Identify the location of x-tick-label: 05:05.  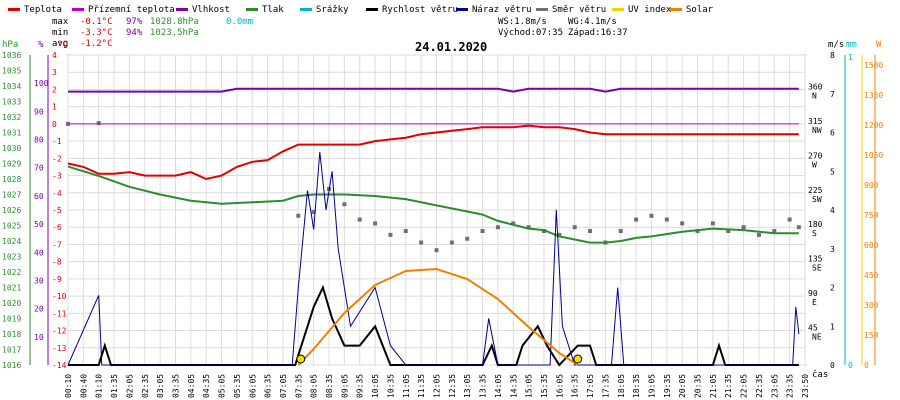
(222, 386).